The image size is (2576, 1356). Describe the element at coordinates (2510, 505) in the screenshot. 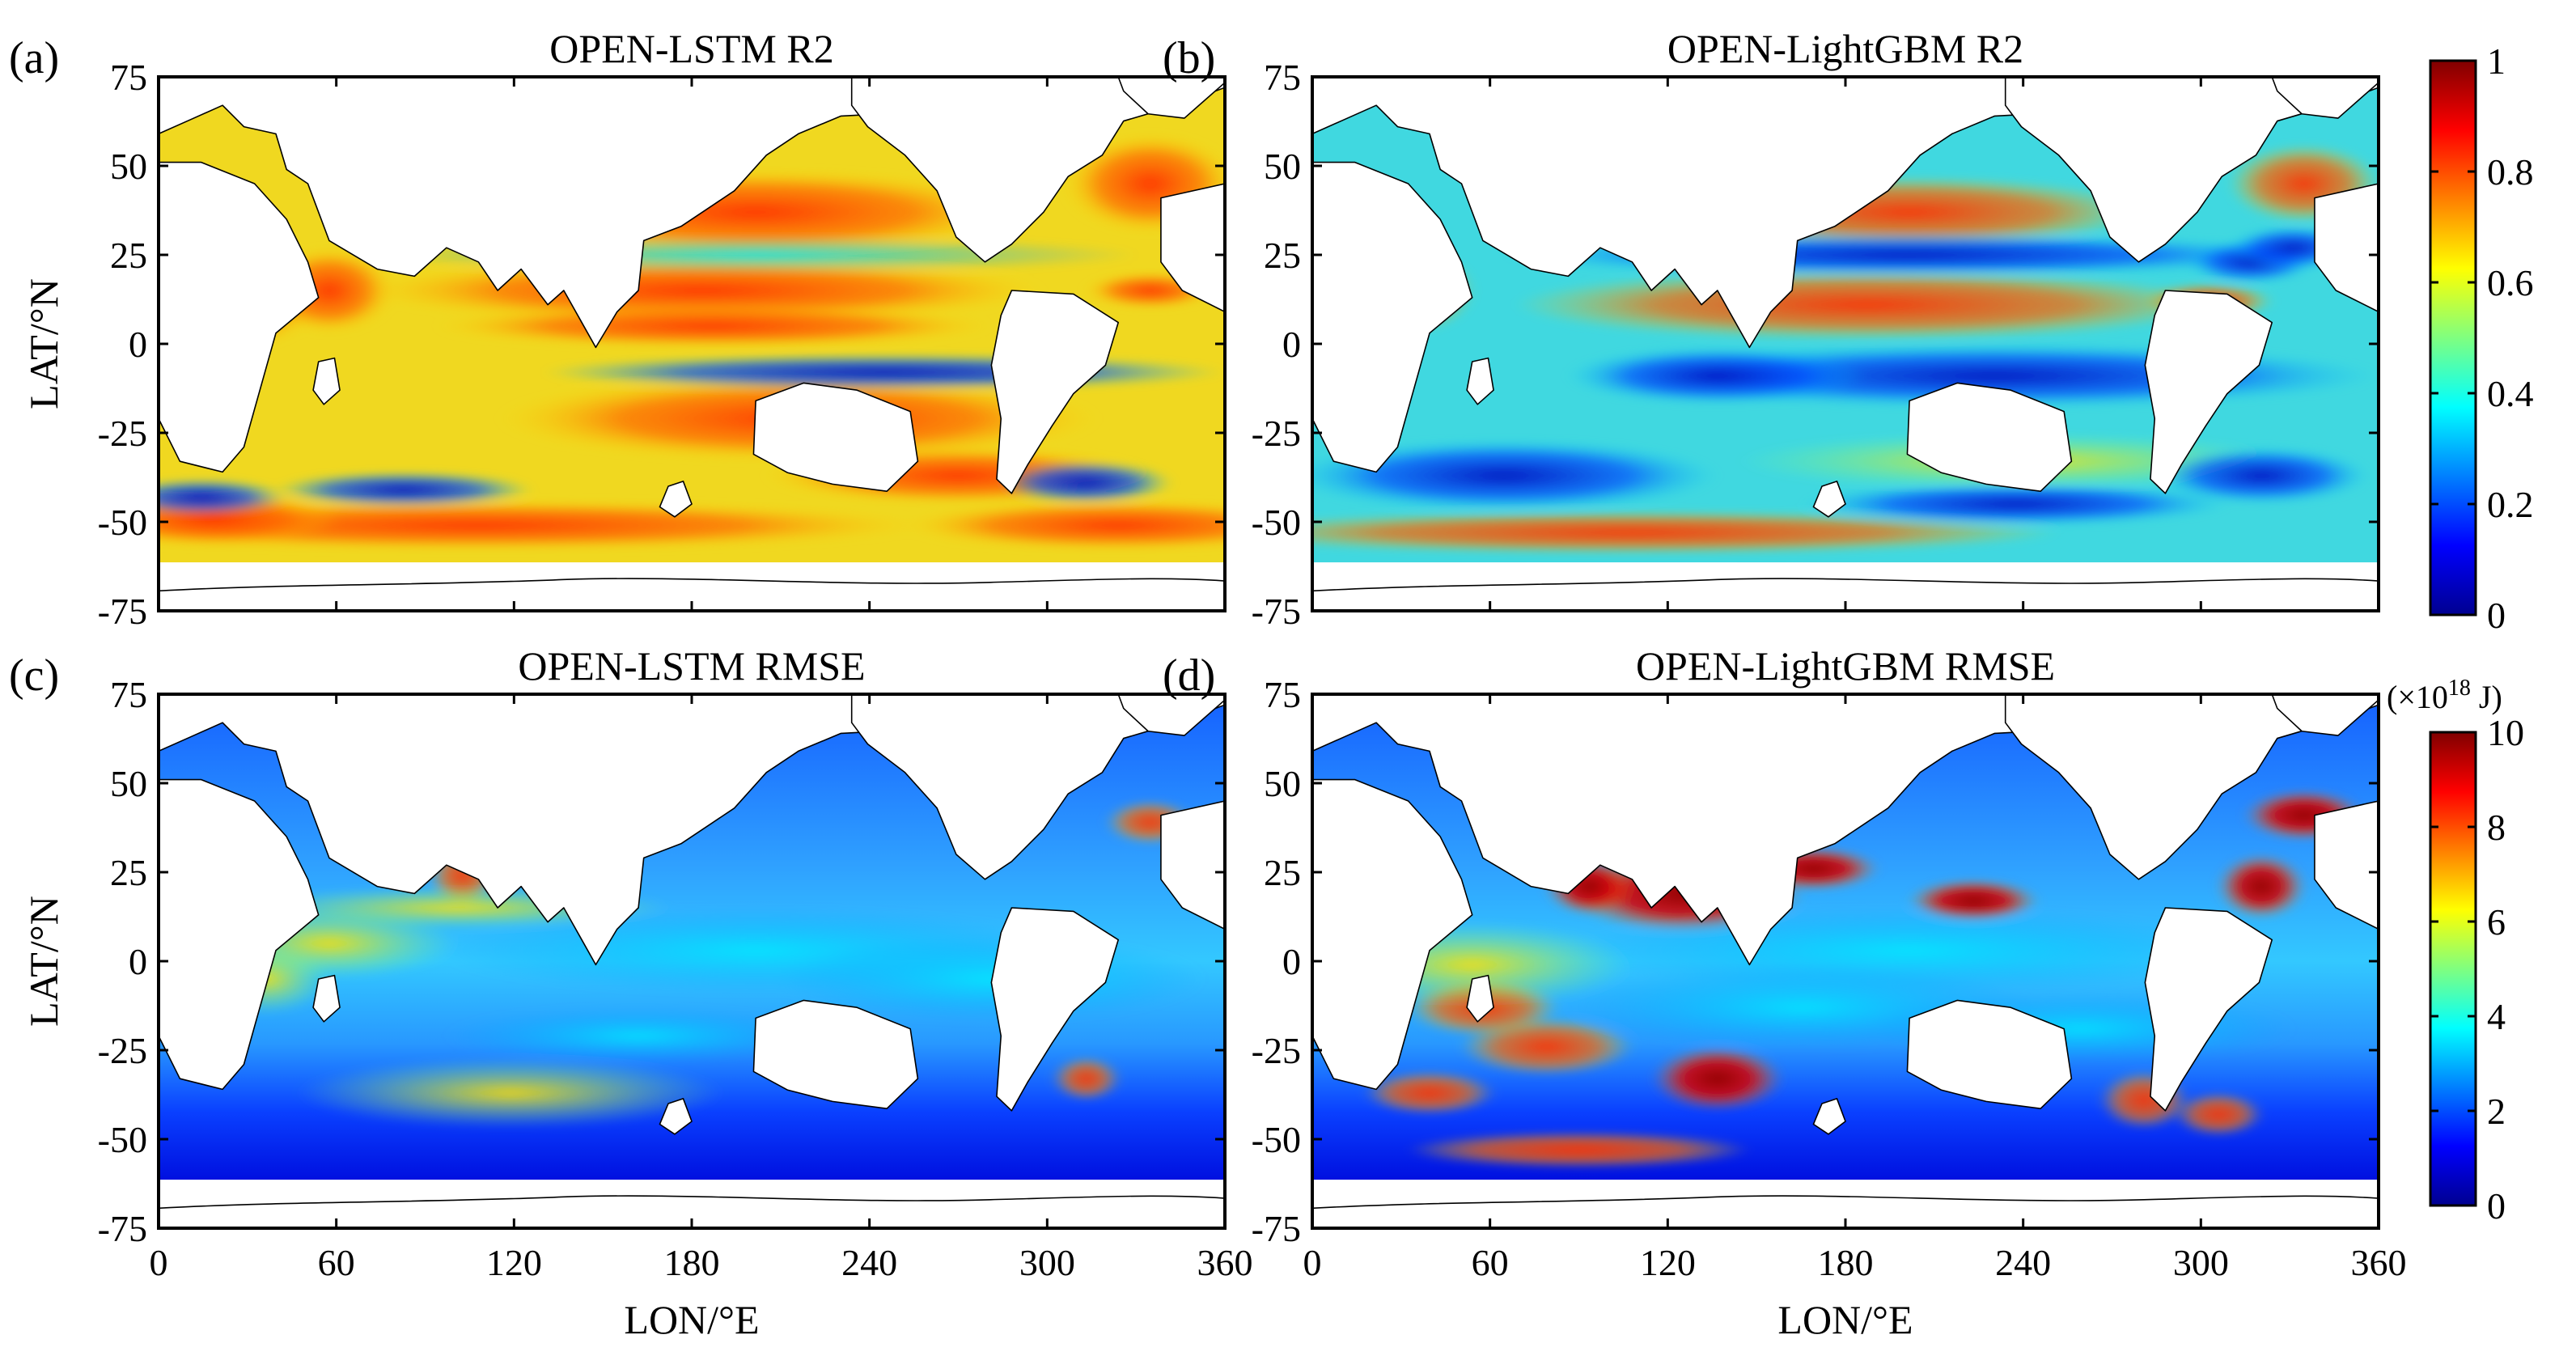

I see `colorbar-tick-label: 0.2` at that location.